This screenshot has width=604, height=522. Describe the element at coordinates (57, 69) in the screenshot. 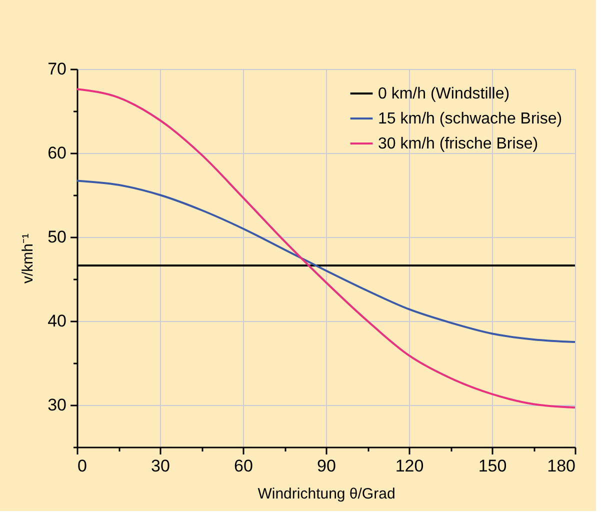

I see `y-tick-label: 70` at that location.